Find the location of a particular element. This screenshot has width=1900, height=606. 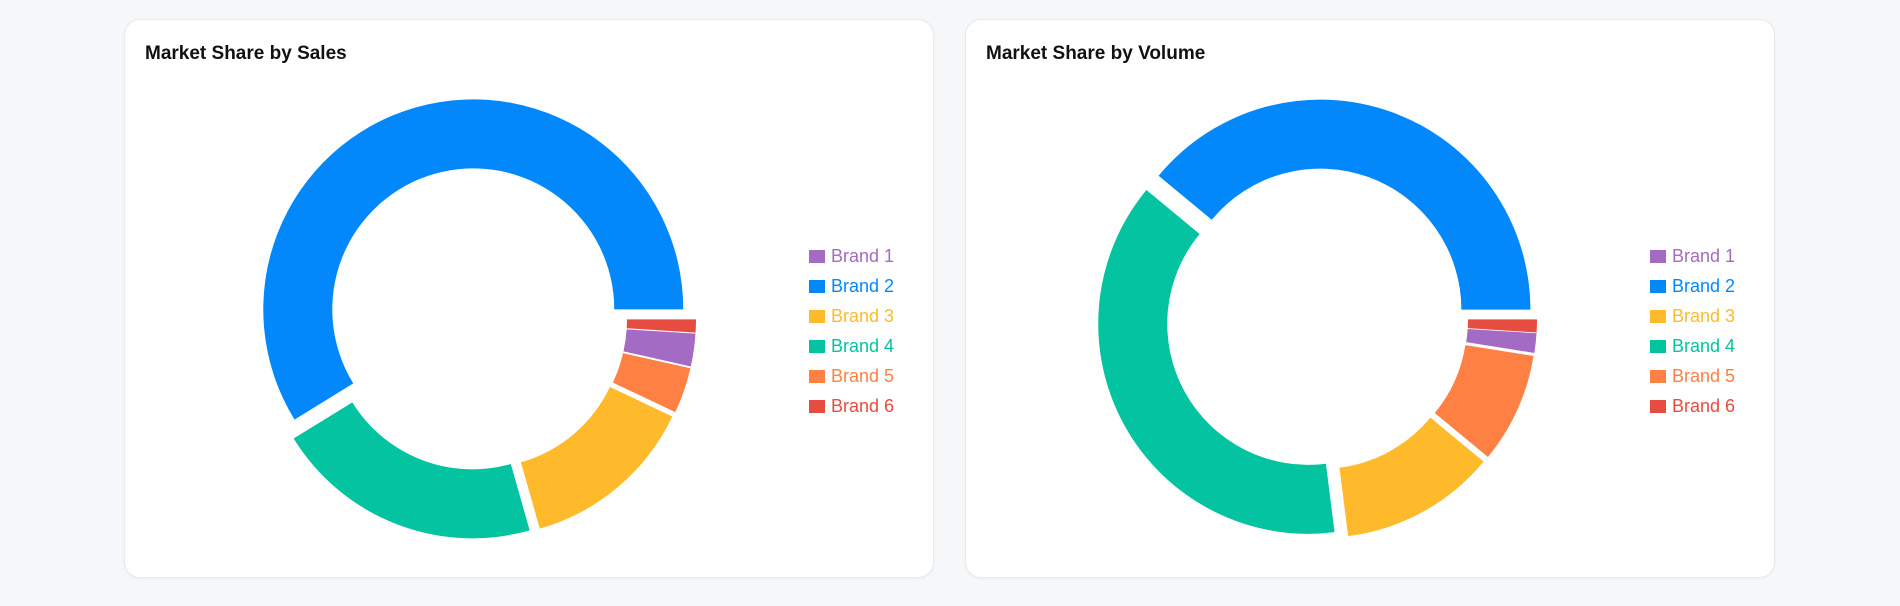

chart-title: Market Share by Volume is located at coordinates (1096, 53).